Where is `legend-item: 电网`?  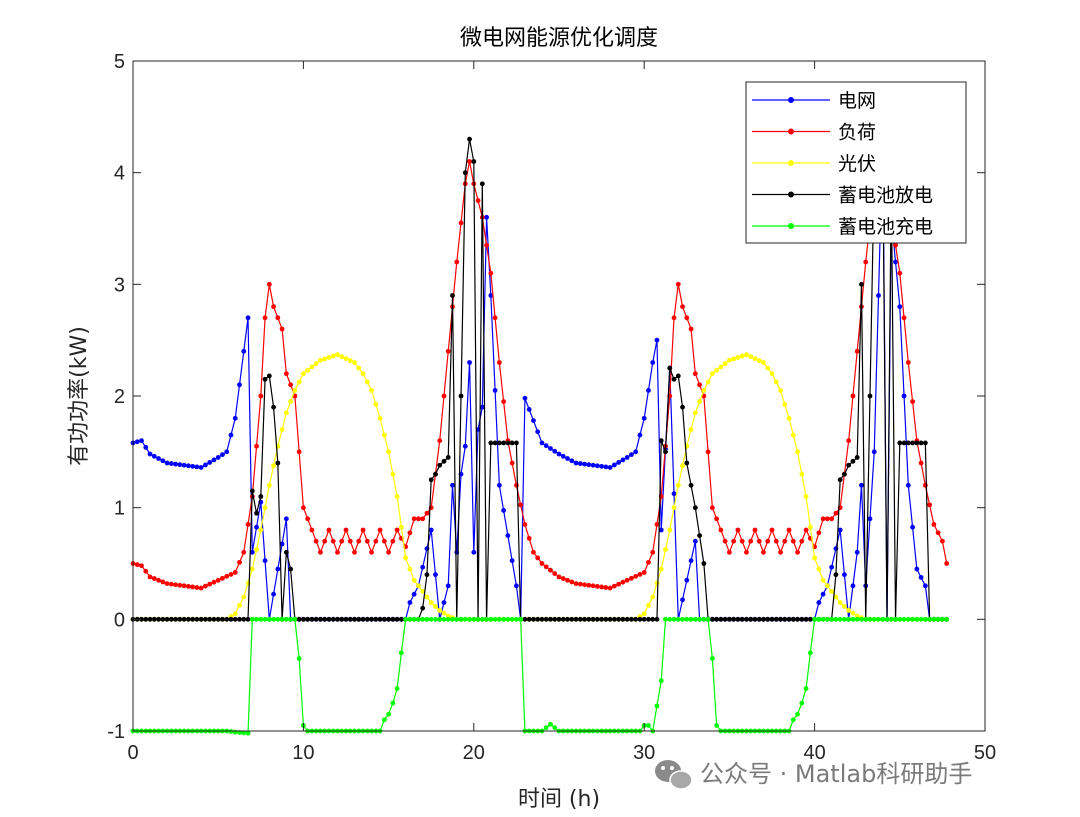
legend-item: 电网 is located at coordinates (814, 101).